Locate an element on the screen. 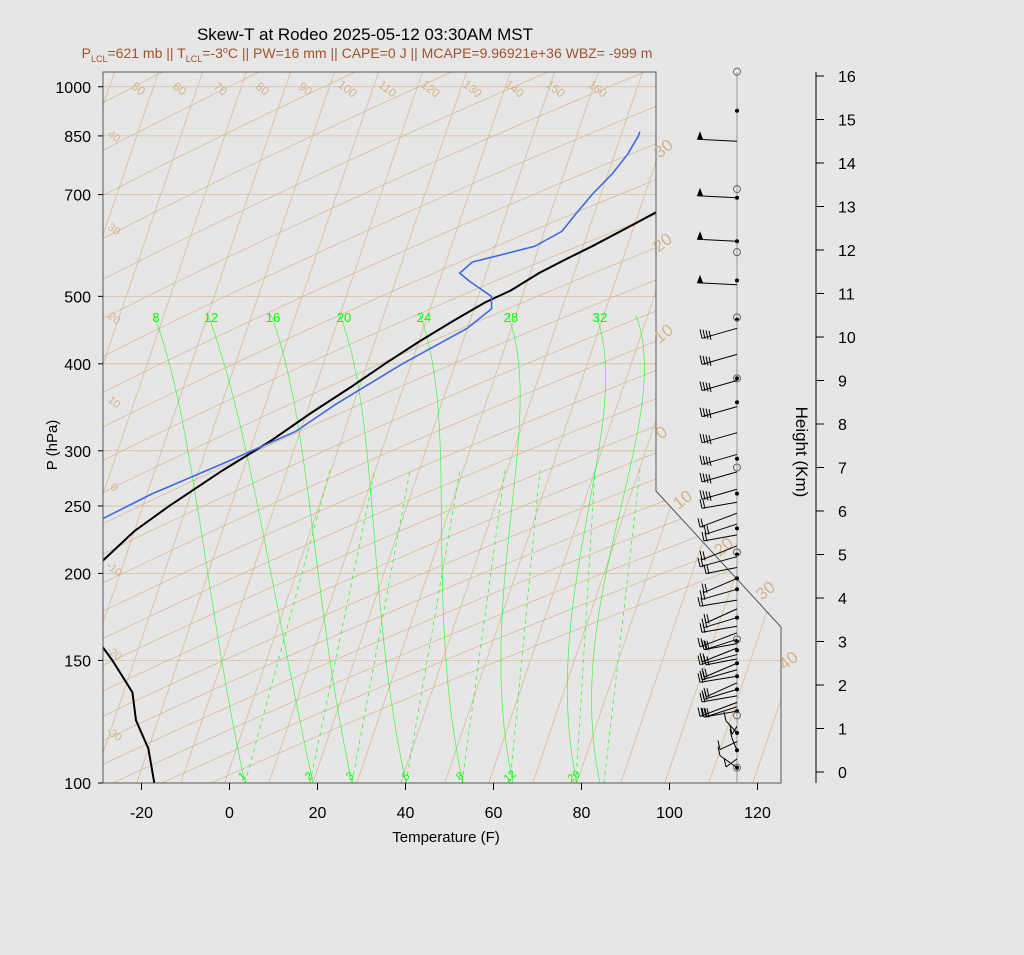 This screenshot has width=1024, height=955. height-tick-label: 9 is located at coordinates (842, 382).